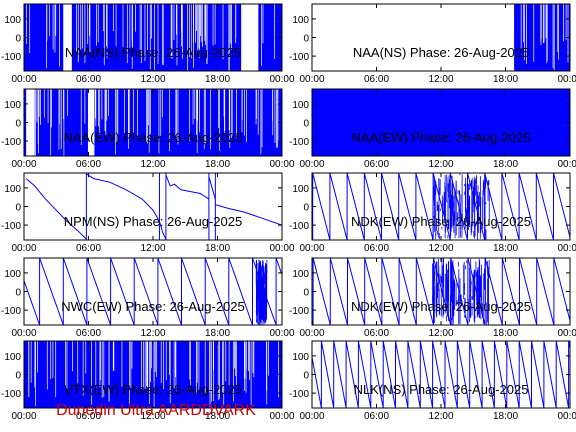 This screenshot has height=432, width=576. Describe the element at coordinates (12, 274) in the screenshot. I see `y-tick-label: 100` at that location.